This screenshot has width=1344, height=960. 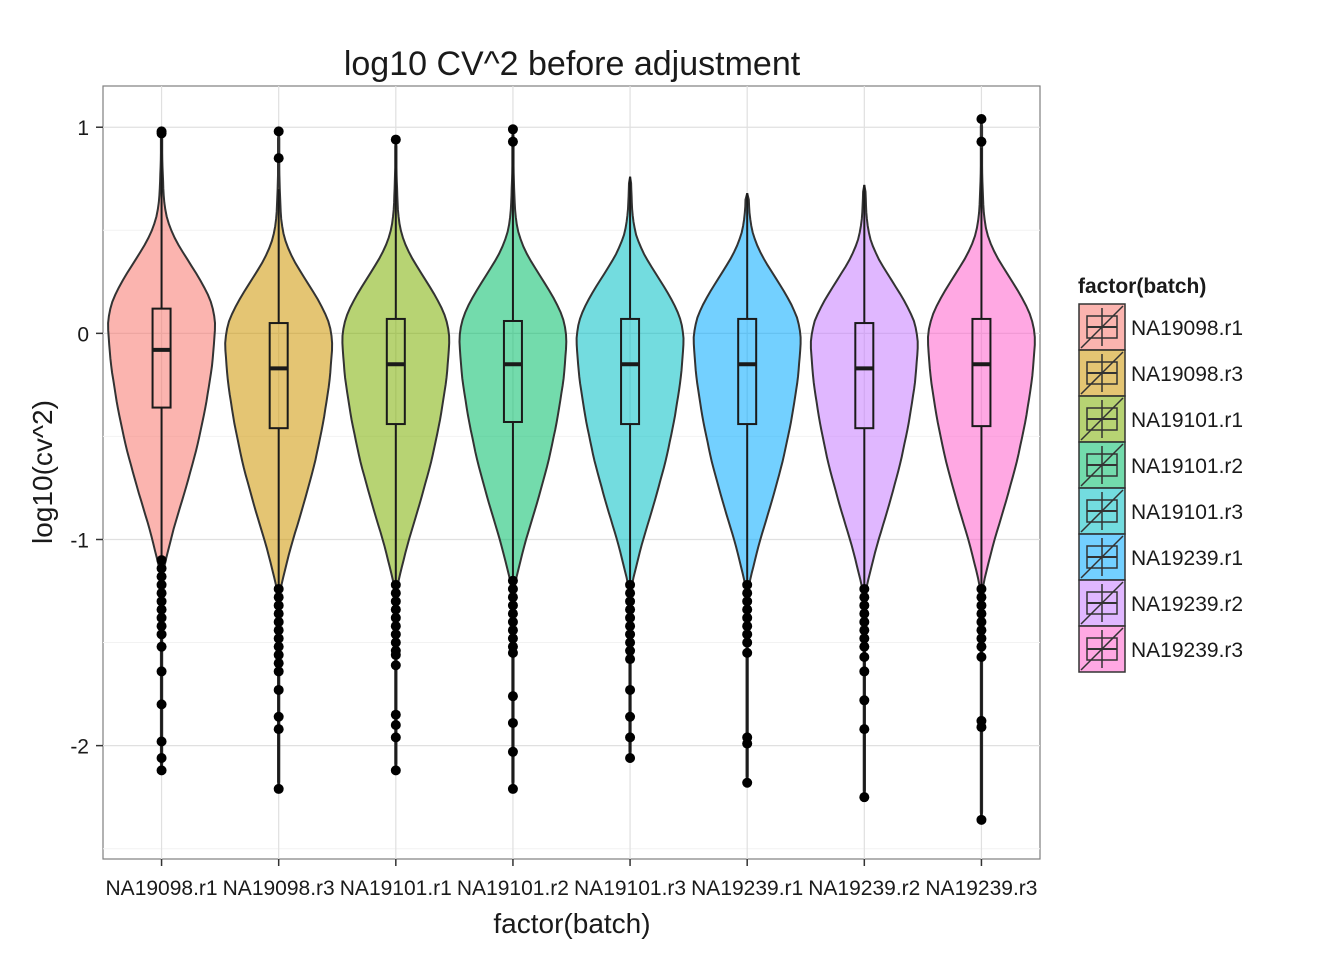 I want to click on legend-label: NA19101.r1, so click(x=1187, y=420).